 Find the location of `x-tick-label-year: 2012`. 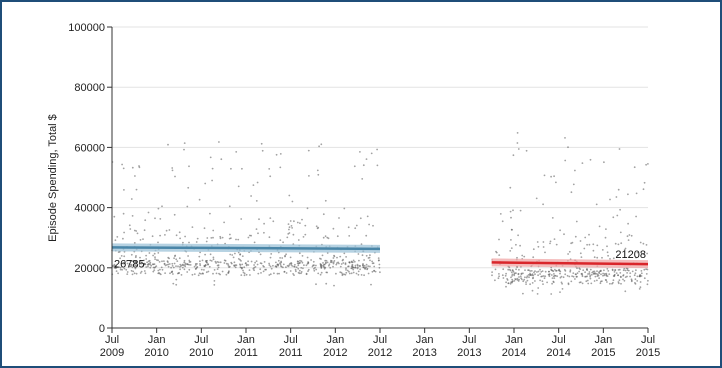

x-tick-label-year: 2012 is located at coordinates (380, 353).